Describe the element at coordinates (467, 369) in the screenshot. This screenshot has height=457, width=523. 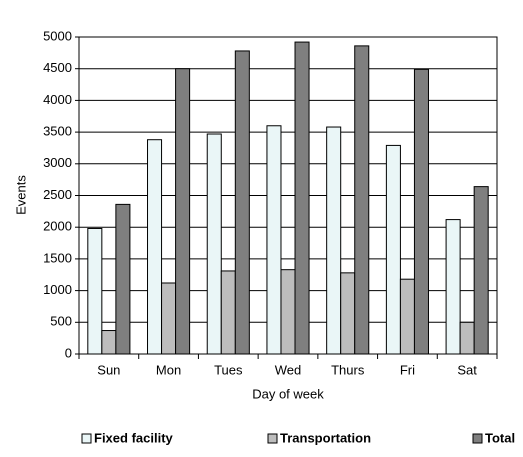
I see `x-tick-label: Sat` at that location.